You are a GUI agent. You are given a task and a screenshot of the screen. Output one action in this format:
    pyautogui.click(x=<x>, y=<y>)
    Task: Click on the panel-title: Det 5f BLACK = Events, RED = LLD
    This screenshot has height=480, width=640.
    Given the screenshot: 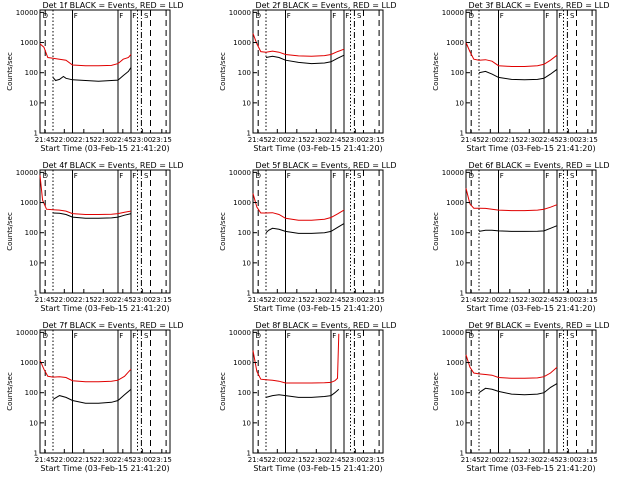 What is the action you would take?
    pyautogui.click(x=325, y=165)
    